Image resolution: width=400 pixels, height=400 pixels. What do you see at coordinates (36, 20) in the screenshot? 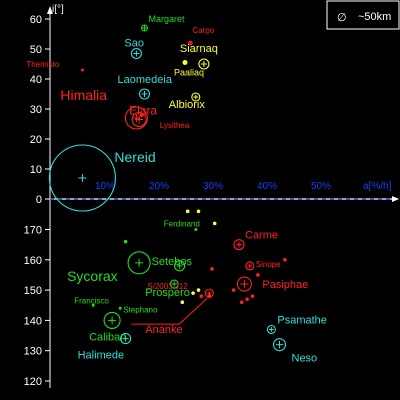
I see `y-tick-label: 60` at bounding box center [36, 20].